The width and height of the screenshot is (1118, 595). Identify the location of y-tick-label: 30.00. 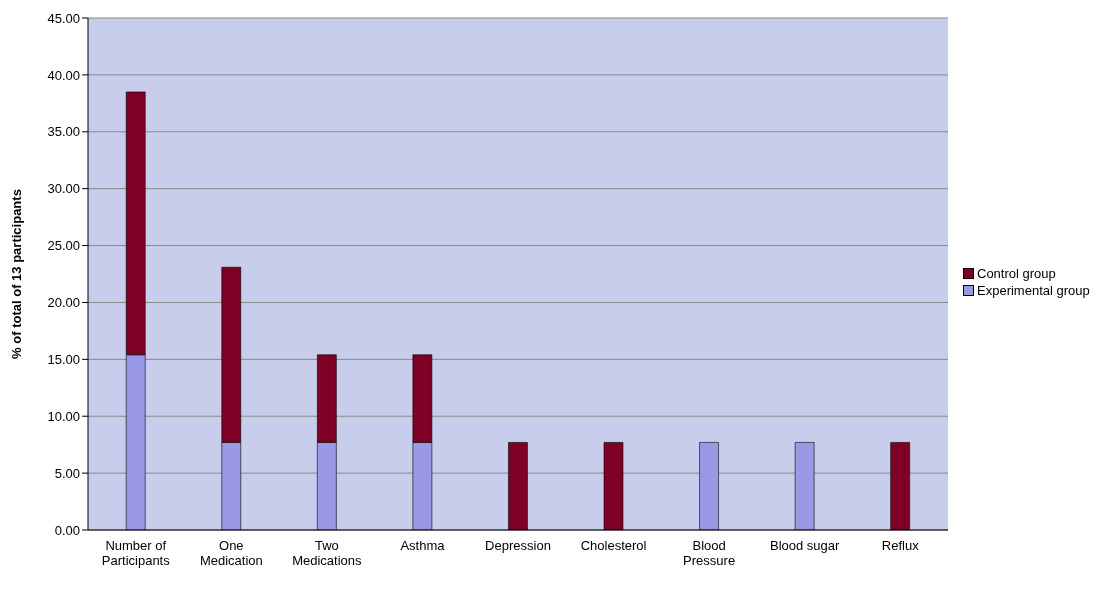
(63, 189).